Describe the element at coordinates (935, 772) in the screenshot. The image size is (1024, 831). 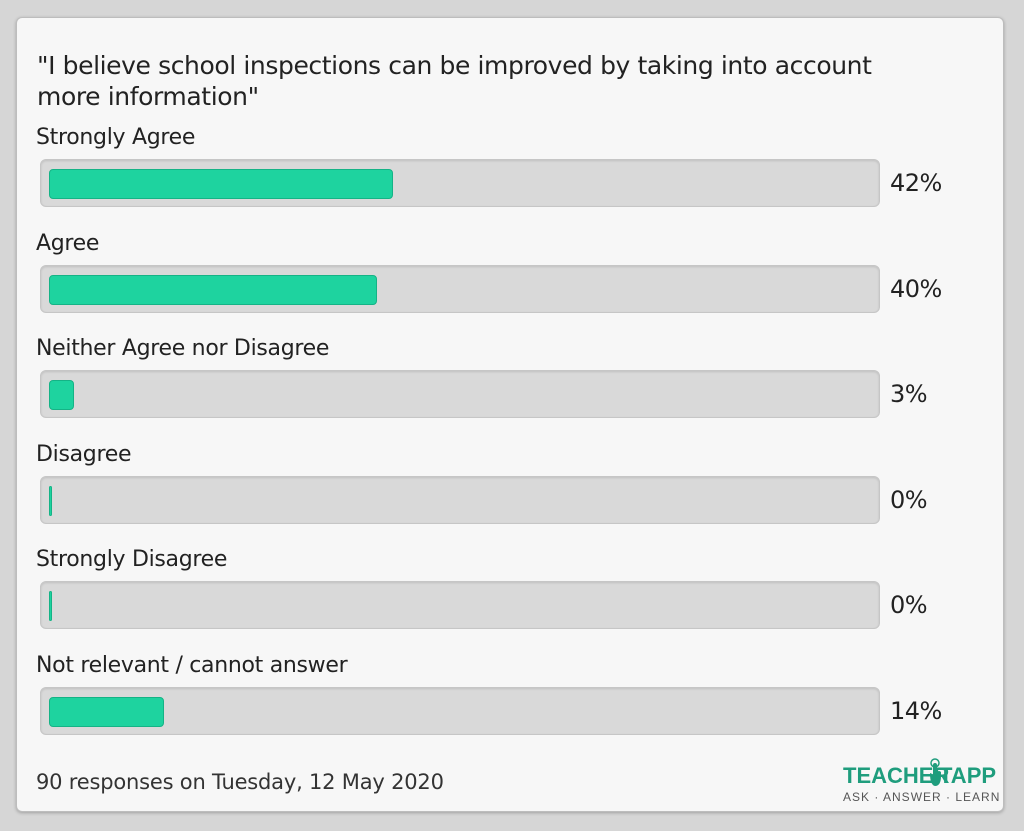
I see `hand-pointer-icon` at that location.